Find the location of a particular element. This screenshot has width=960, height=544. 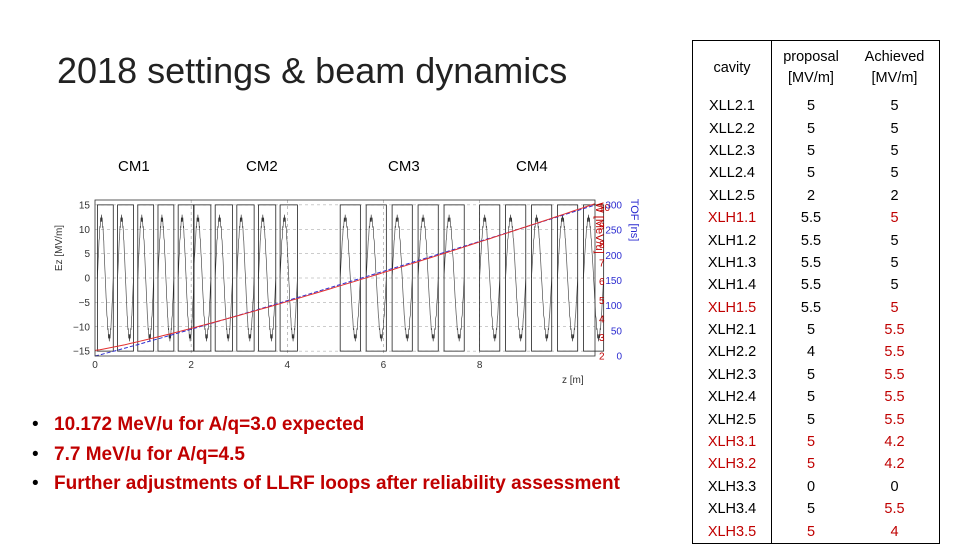

x-tick-label: 0 is located at coordinates (95, 365).